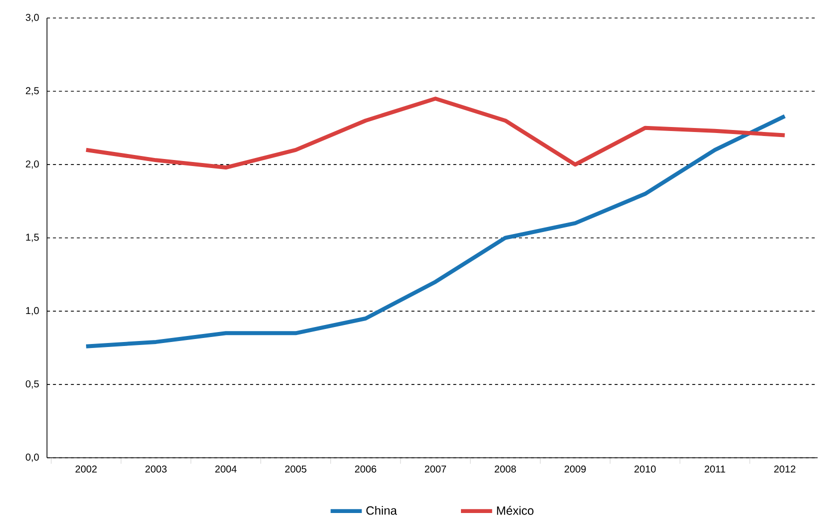  I want to click on y-tick-label: 2,5, so click(32, 91).